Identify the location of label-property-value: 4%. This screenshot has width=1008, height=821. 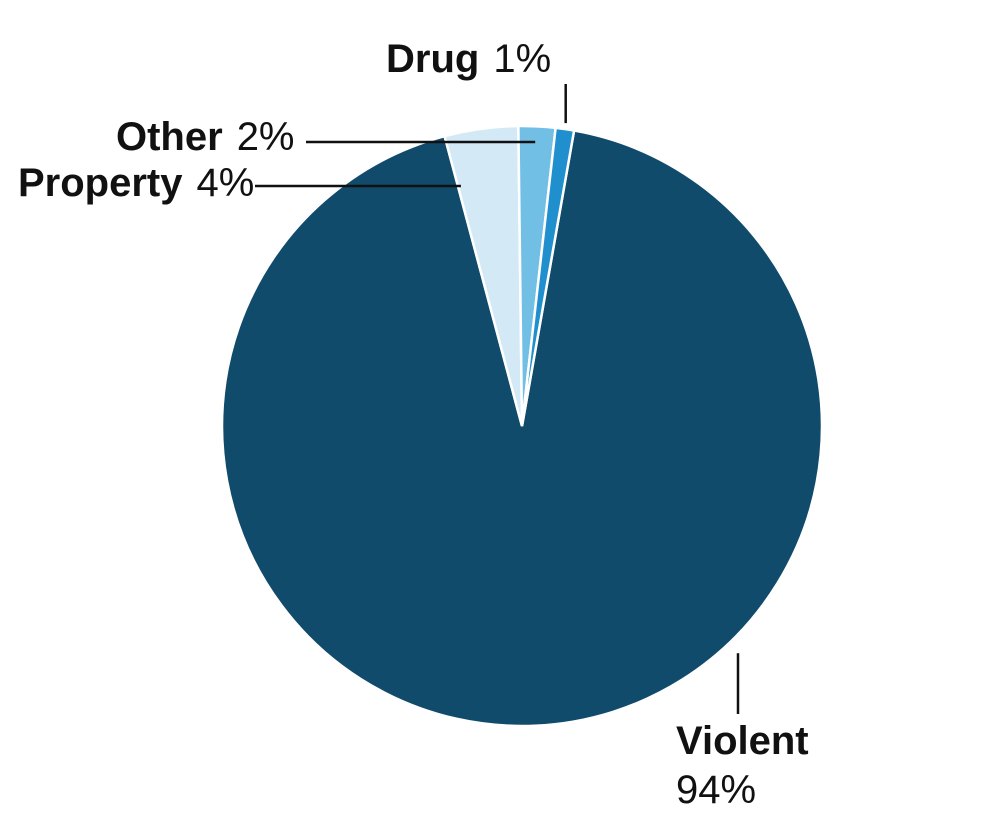
(226, 183).